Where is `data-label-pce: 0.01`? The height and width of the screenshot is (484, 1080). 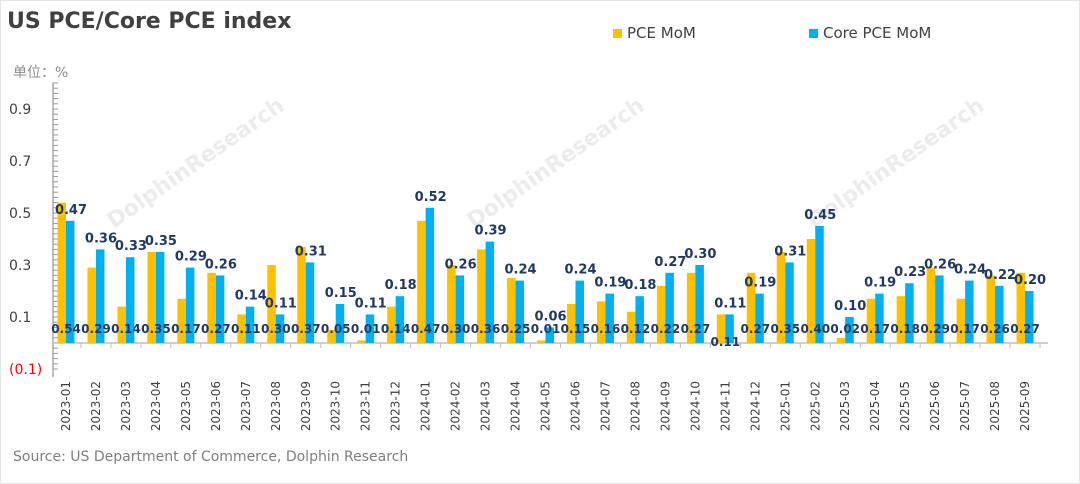 data-label-pce: 0.01 is located at coordinates (546, 329).